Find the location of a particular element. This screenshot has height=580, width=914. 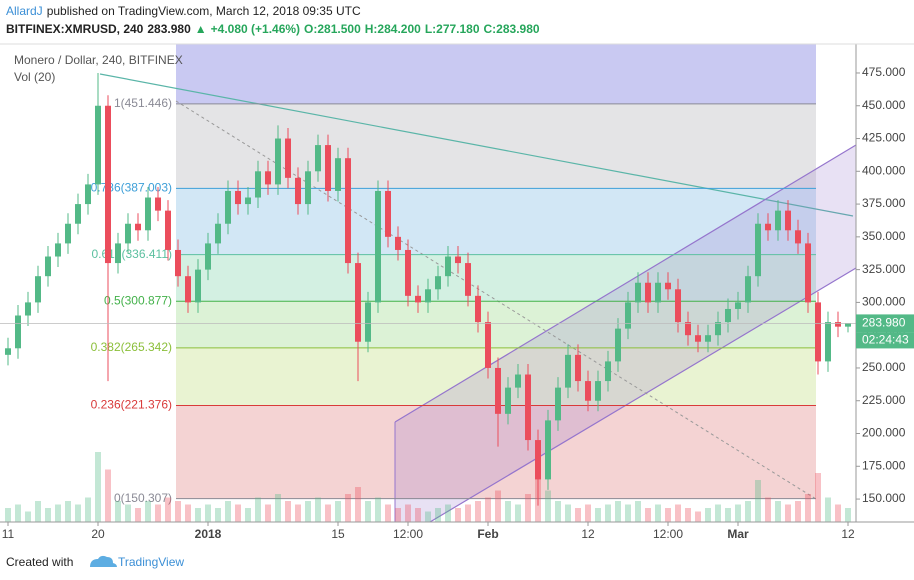

y-tick-label: 200.000 is located at coordinates (884, 433).